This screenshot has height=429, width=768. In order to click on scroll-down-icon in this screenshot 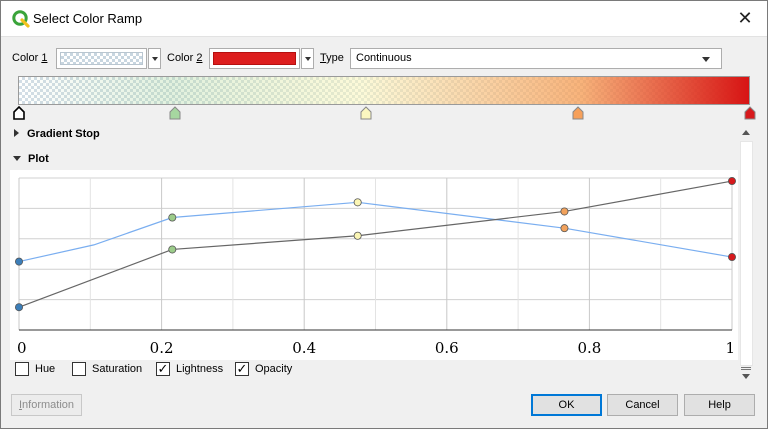, I will do `click(746, 376)`.